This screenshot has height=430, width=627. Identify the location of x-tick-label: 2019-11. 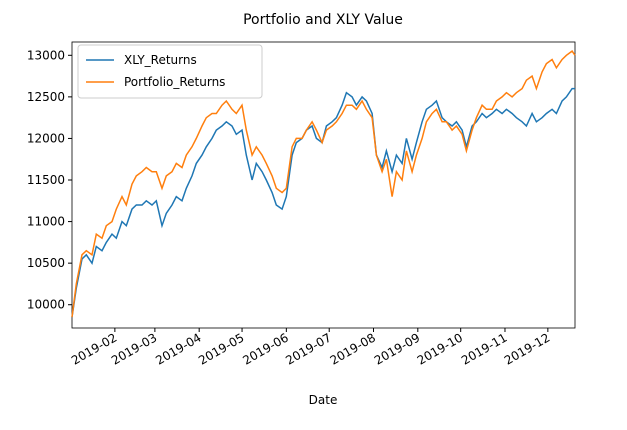
(484, 348).